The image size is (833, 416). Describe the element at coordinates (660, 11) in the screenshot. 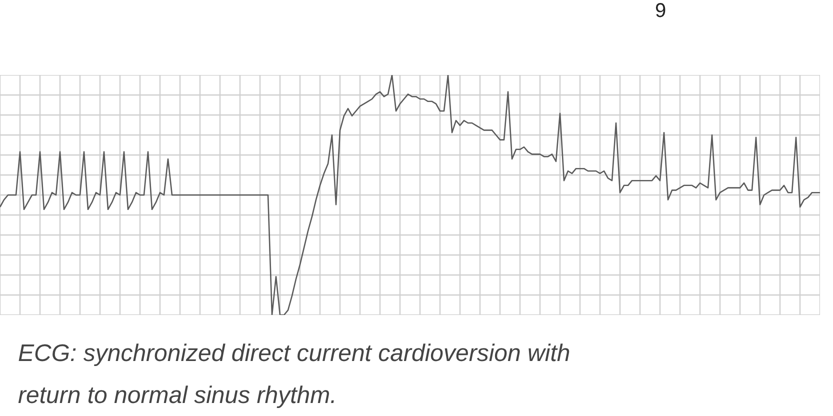

I see `text: 9` at that location.